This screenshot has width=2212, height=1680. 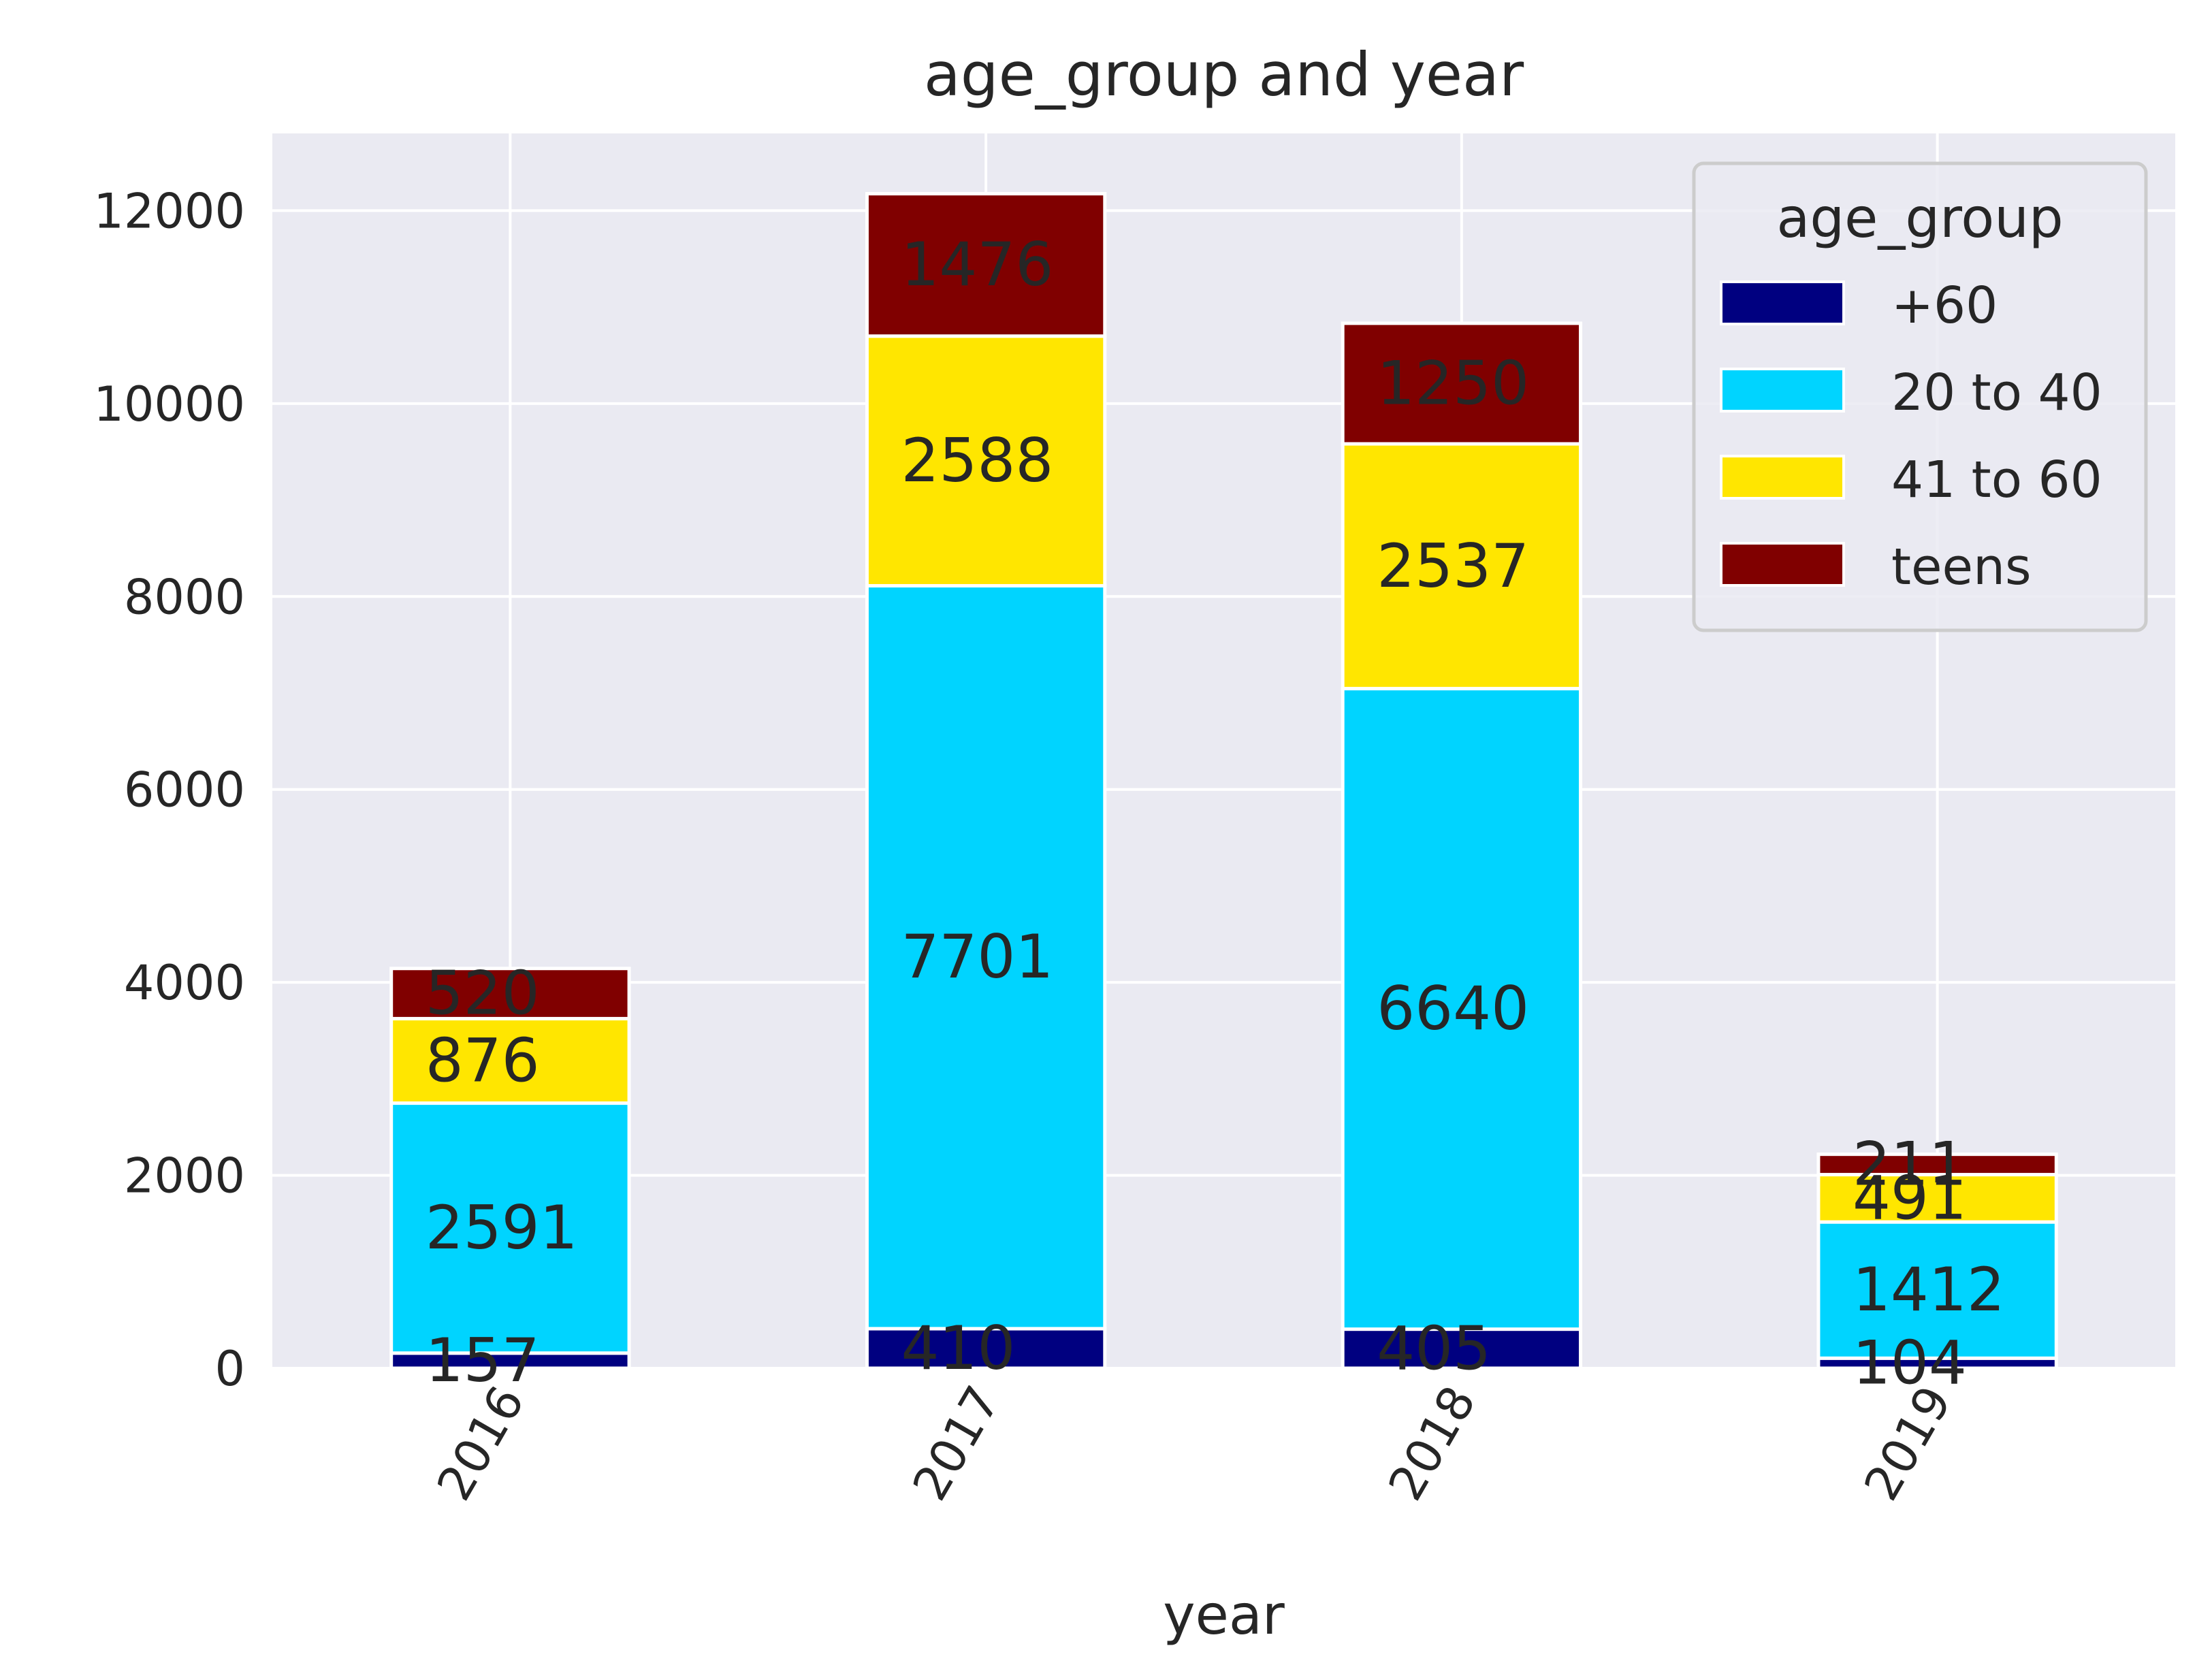 I want to click on bar-value-label: 104, so click(x=1910, y=1363).